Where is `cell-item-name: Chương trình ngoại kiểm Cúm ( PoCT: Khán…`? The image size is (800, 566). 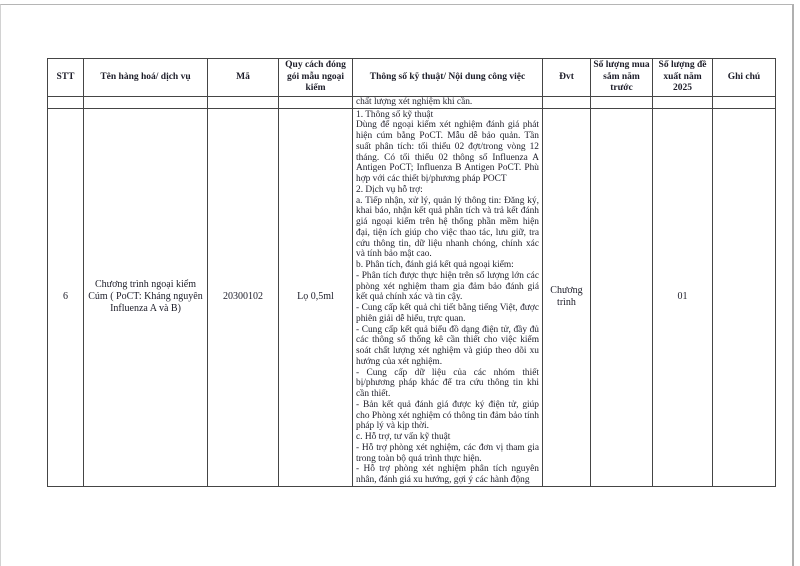 cell-item-name: Chương trình ngoại kiểm Cúm ( PoCT: Khán… is located at coordinates (145, 297).